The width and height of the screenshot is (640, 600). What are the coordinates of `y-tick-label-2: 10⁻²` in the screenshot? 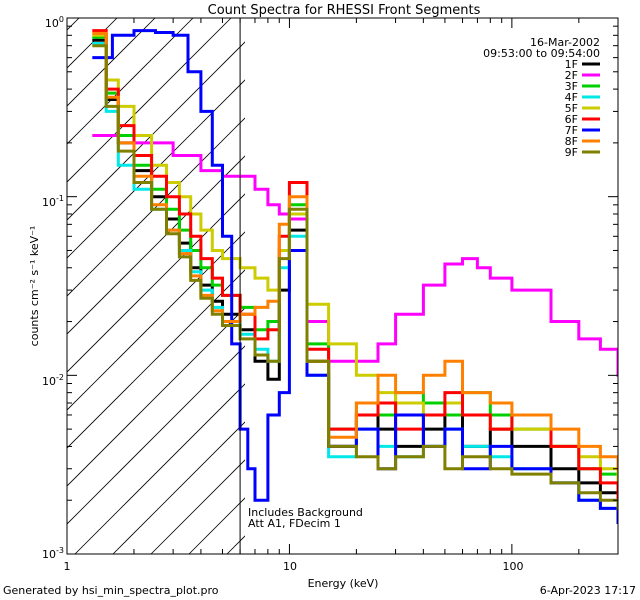 It's located at (53, 380).